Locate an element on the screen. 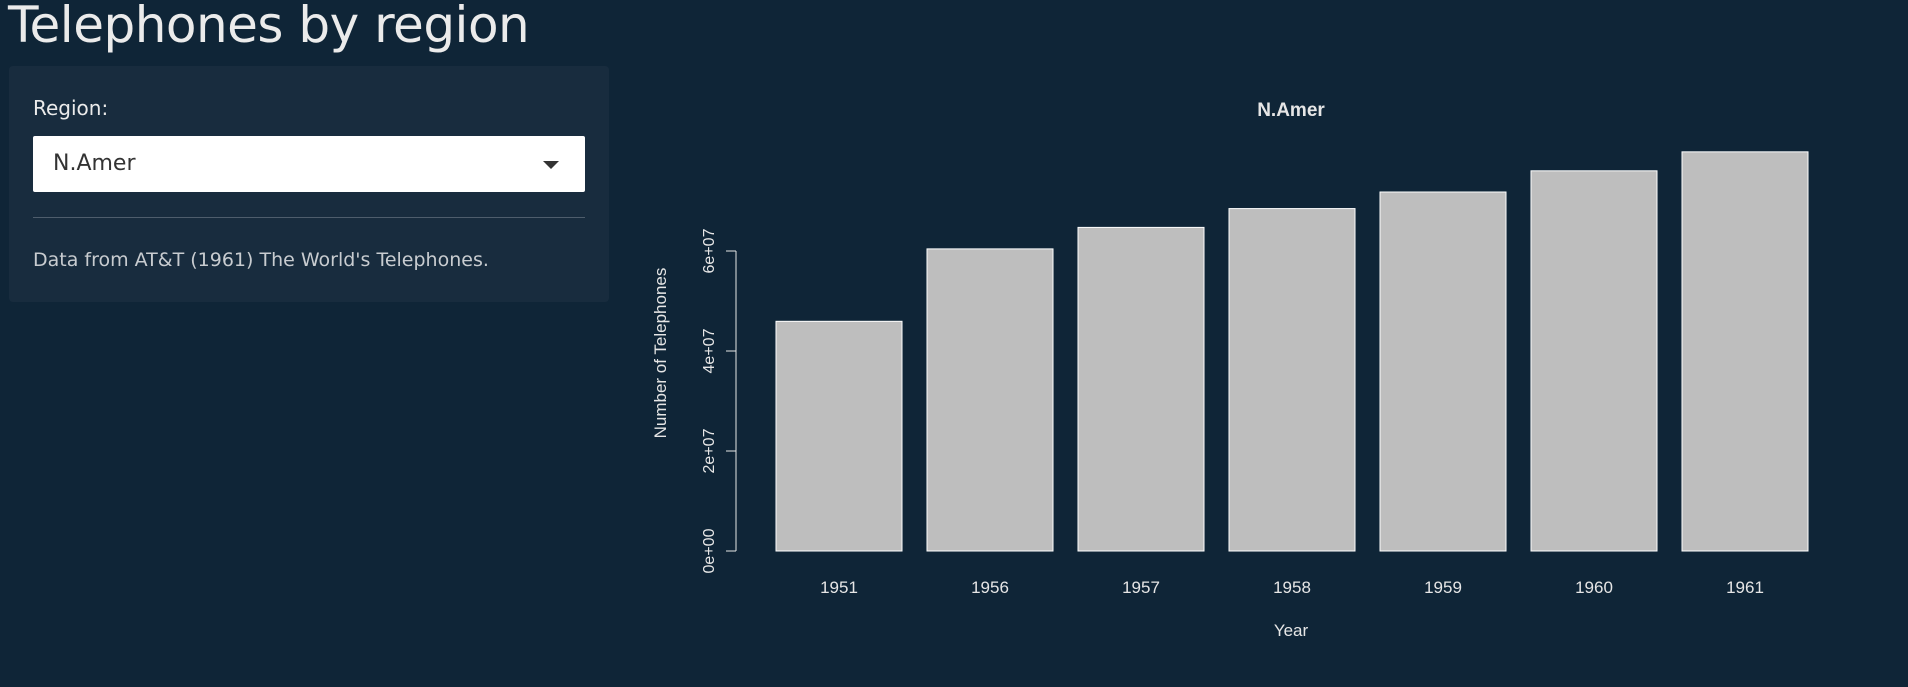  x-tick-label: 1960 is located at coordinates (1594, 587).